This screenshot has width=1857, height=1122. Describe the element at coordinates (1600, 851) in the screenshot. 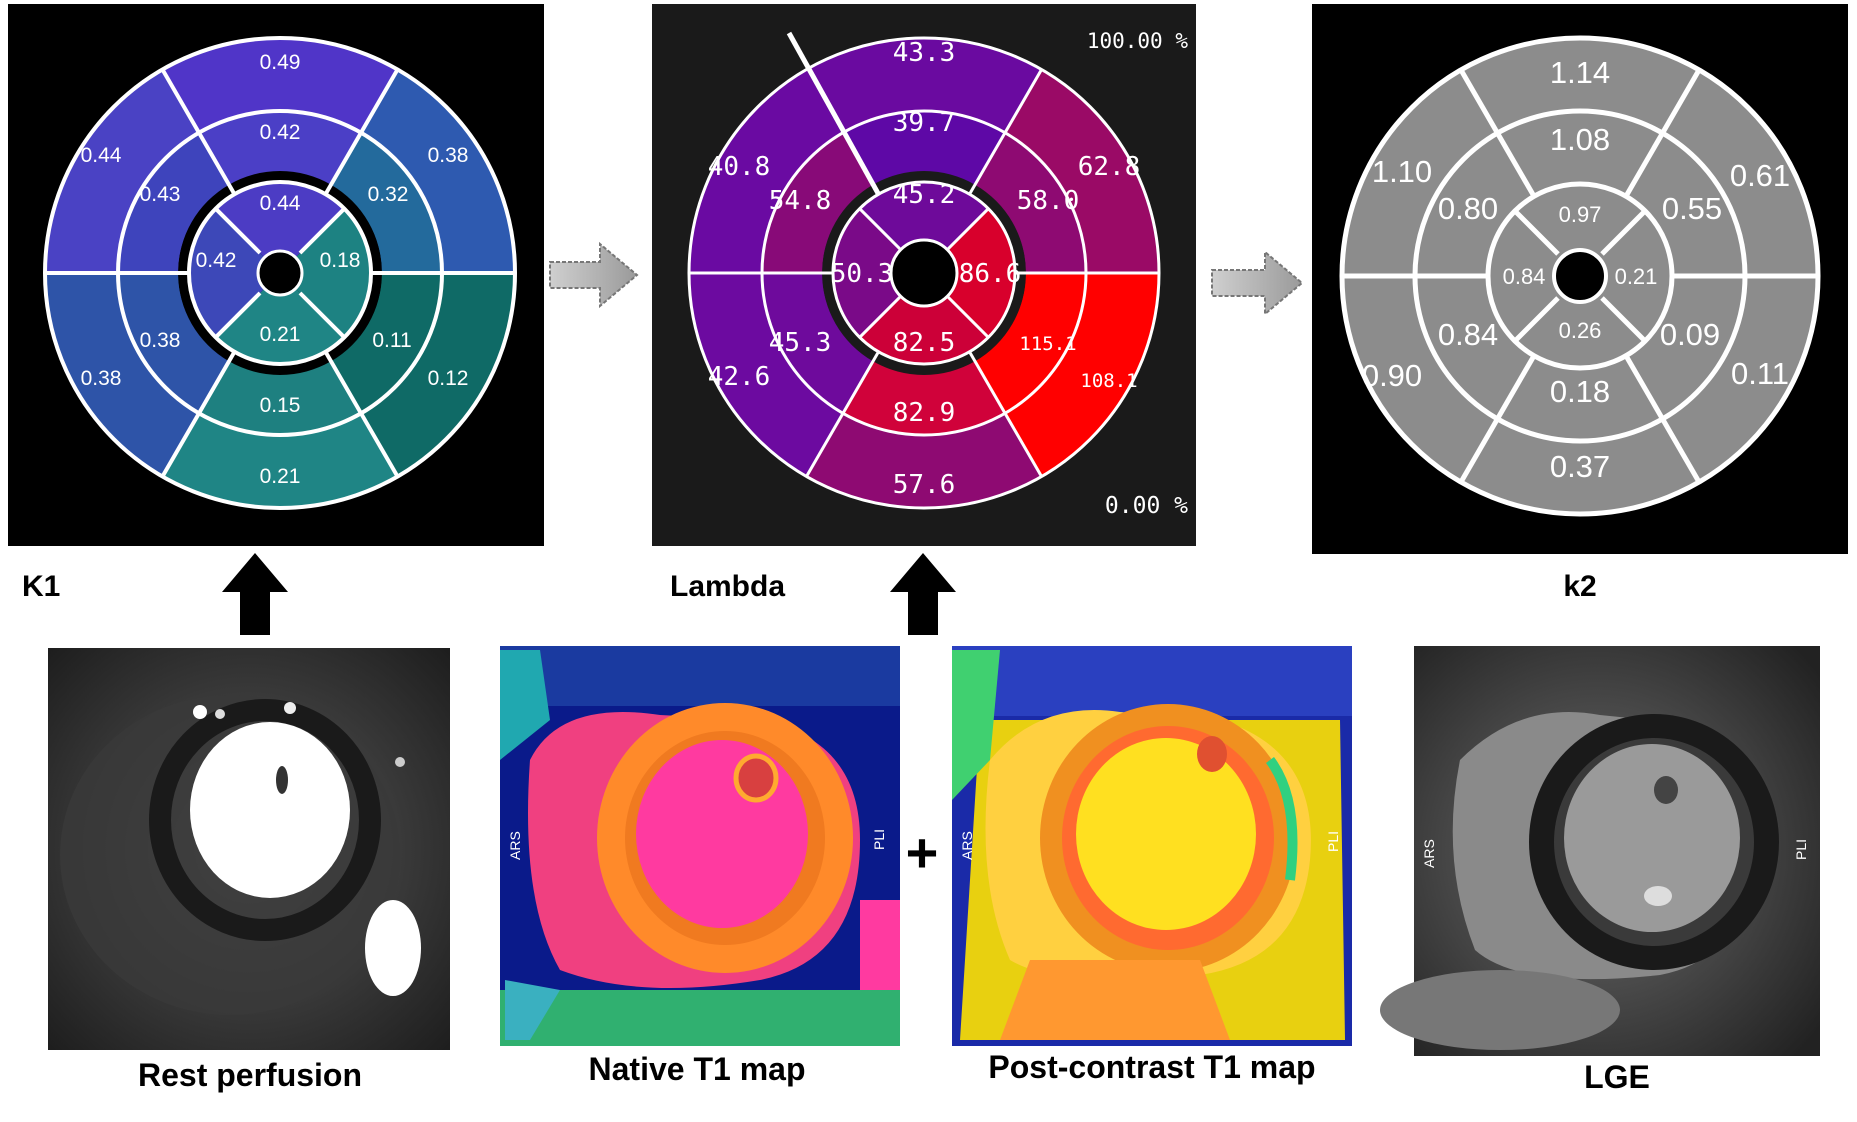

I see `lge-image: ARS PLI` at that location.